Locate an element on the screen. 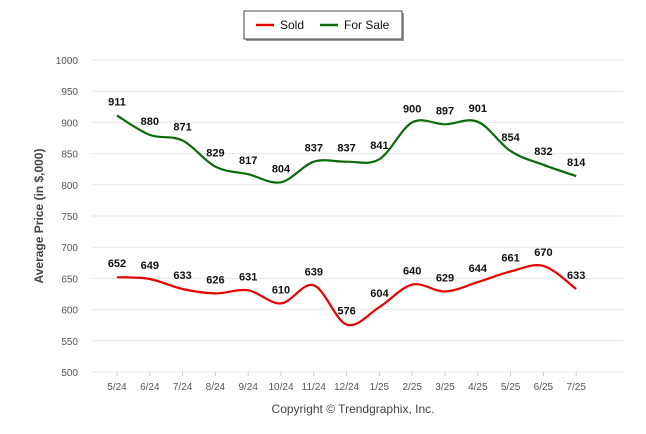 The image size is (646, 434). x-tick-label: 7/25 is located at coordinates (576, 387).